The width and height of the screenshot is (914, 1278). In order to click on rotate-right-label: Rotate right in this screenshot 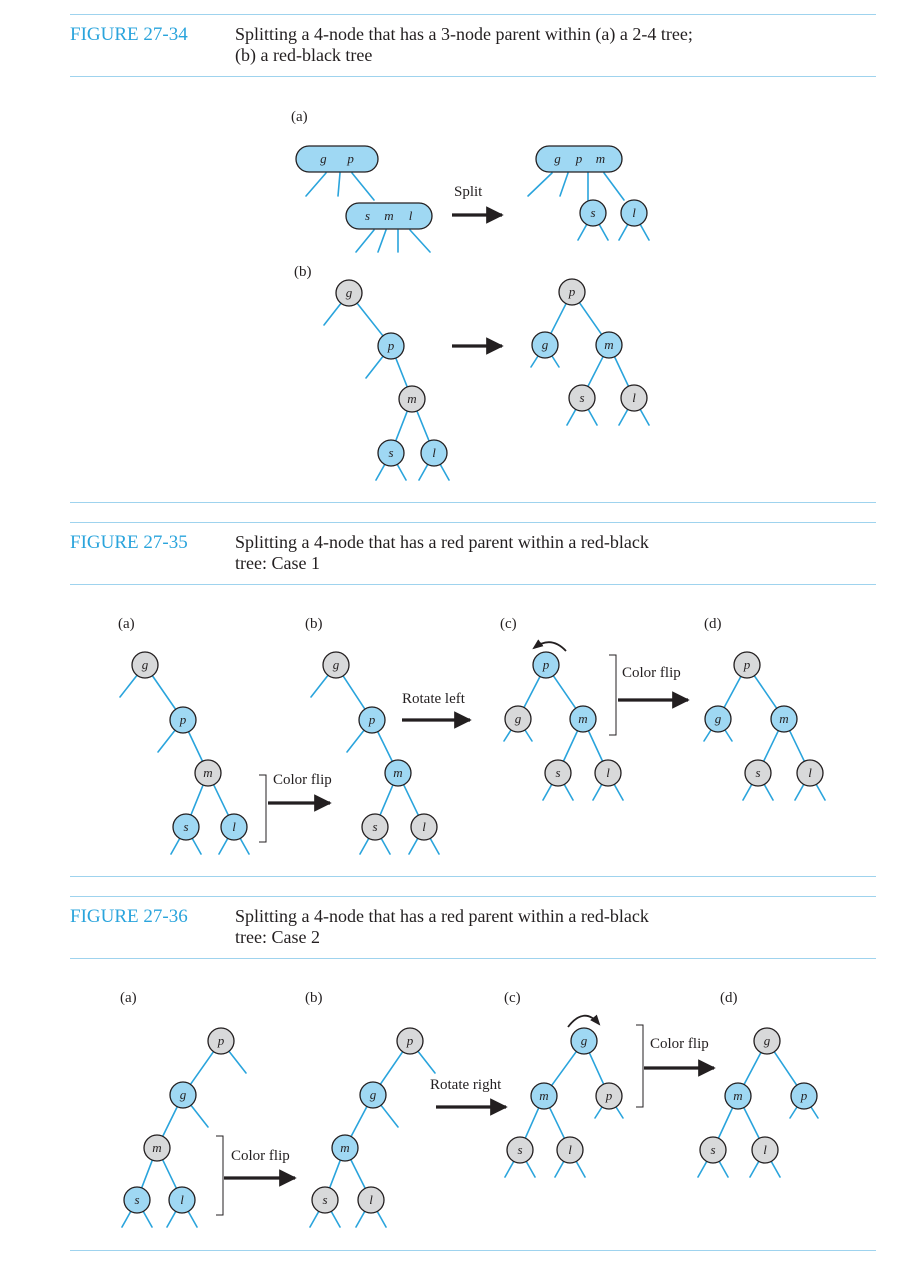, I will do `click(466, 1085)`.